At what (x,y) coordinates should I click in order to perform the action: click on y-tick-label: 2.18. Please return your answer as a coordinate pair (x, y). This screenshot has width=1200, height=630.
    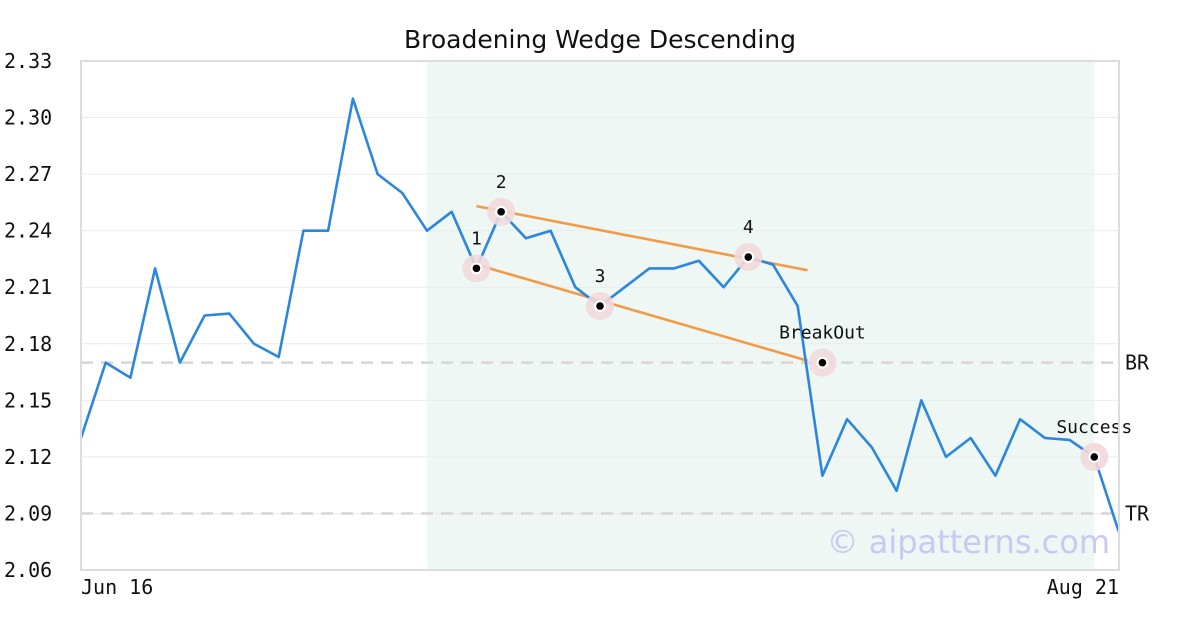
    Looking at the image, I should click on (28, 344).